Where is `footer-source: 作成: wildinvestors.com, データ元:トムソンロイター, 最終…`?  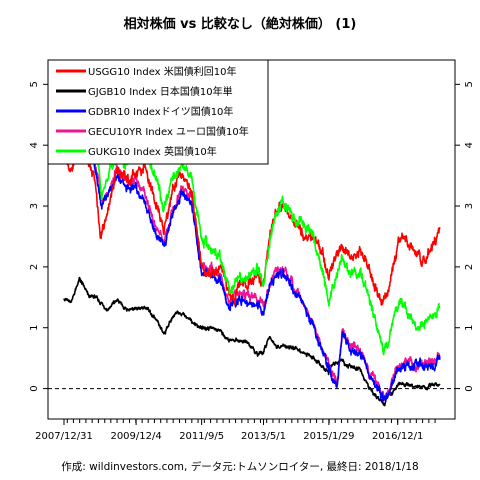
footer-source: 作成: wildinvestors.com, データ元:トムソンロイター, 最終… is located at coordinates (239, 466).